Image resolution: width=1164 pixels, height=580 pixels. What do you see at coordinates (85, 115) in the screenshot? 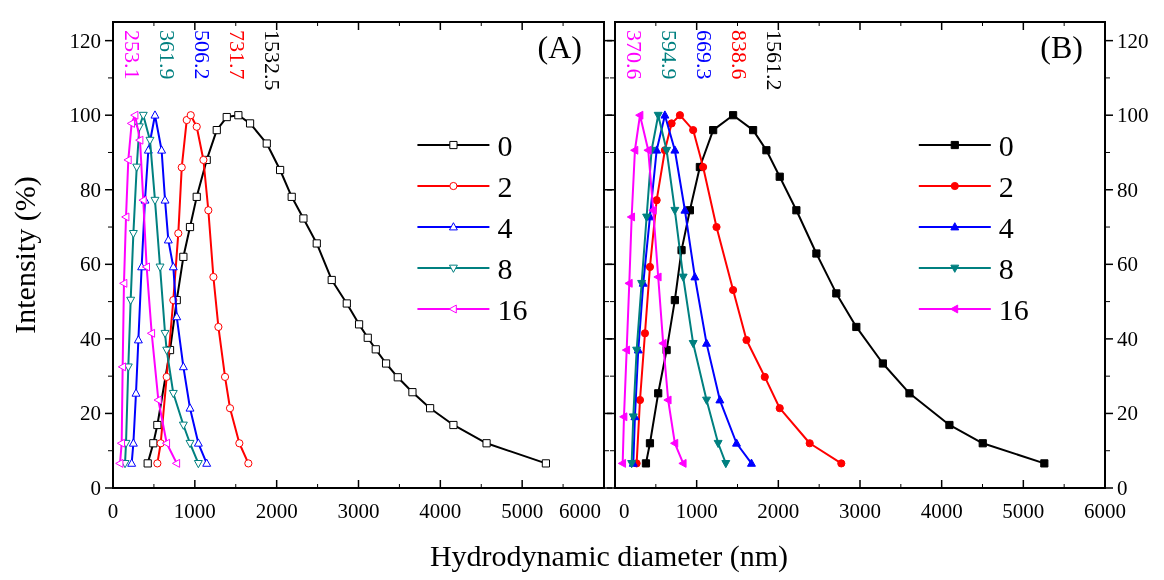
I see `y-tick-label: 100` at bounding box center [85, 115].